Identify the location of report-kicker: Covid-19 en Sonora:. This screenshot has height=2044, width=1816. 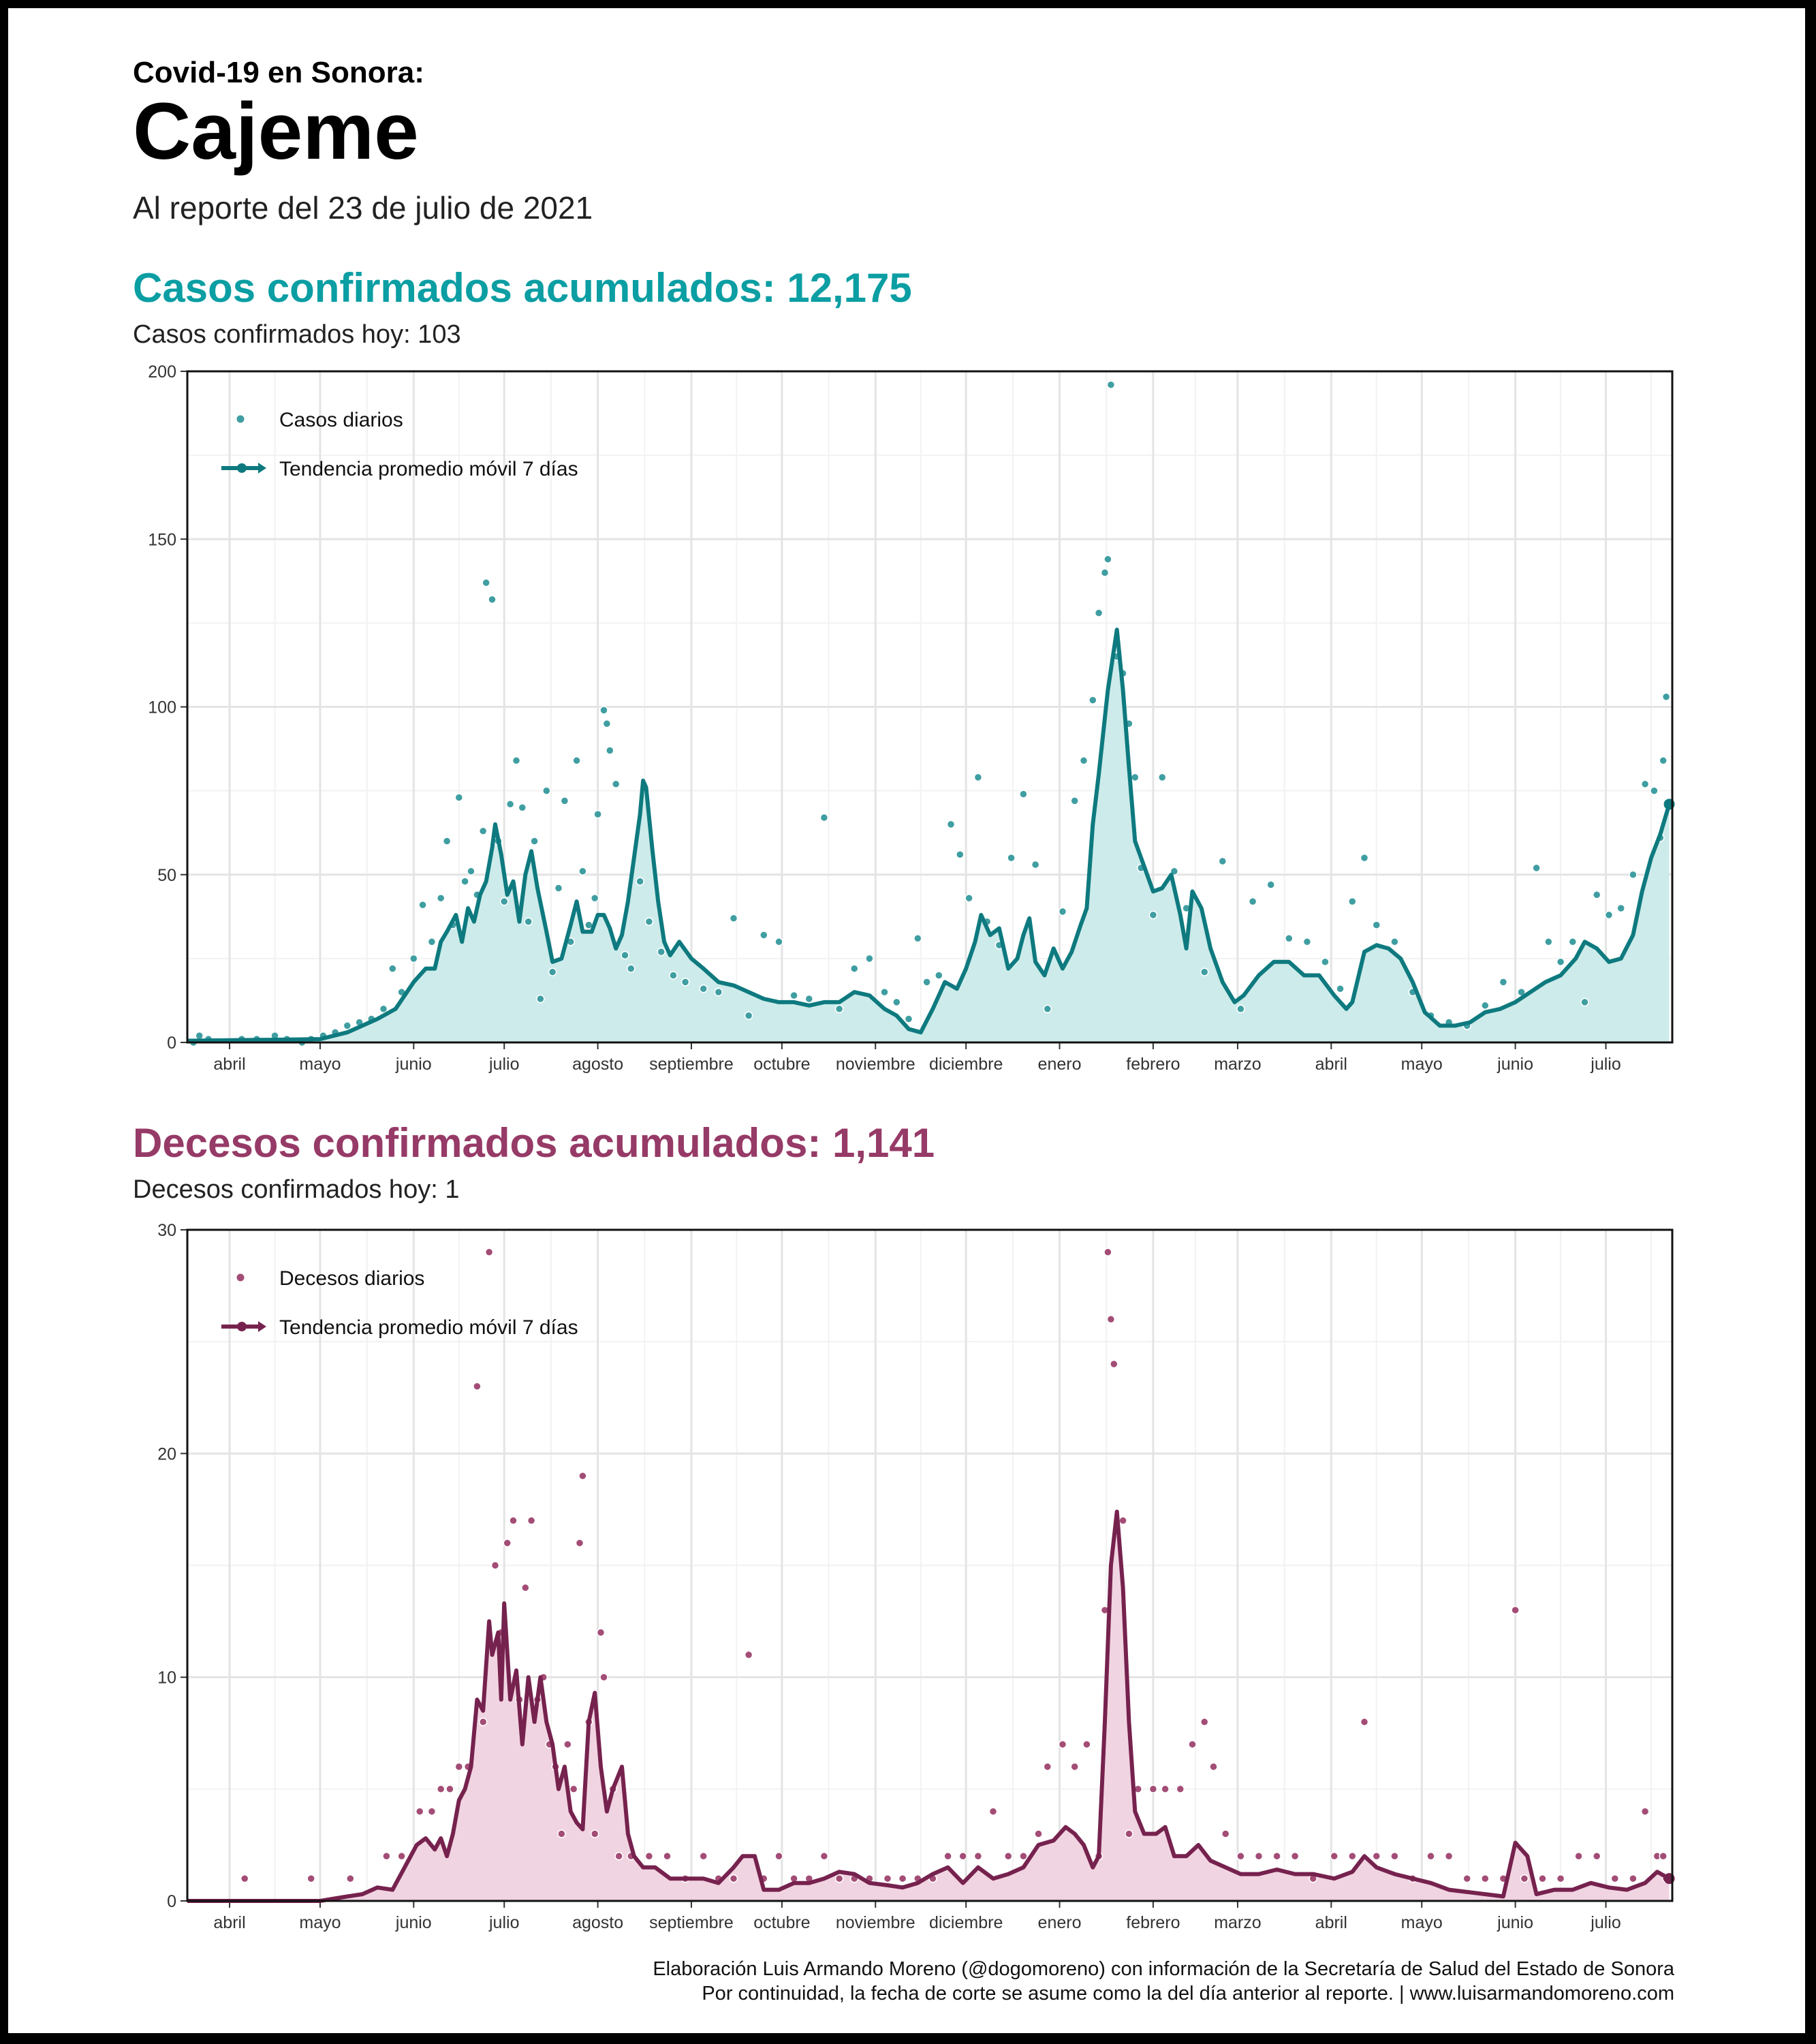
(278, 72).